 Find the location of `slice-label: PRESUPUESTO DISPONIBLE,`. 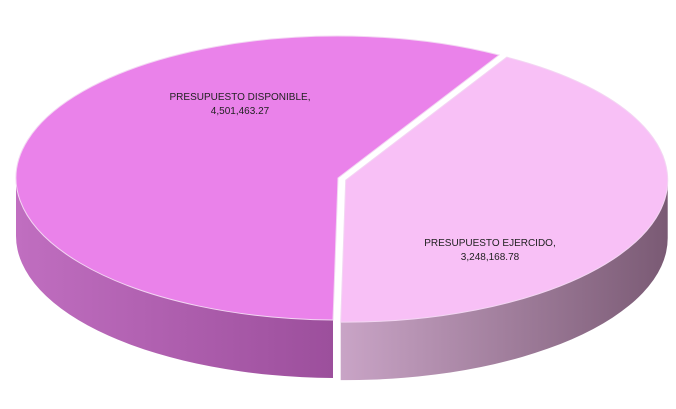

slice-label: PRESUPUESTO DISPONIBLE, is located at coordinates (240, 97).